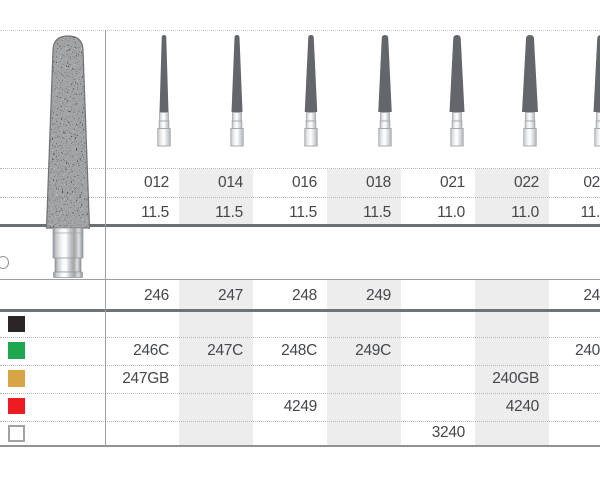 Image resolution: width=600 pixels, height=483 pixels. What do you see at coordinates (145, 378) in the screenshot?
I see `gold-grit-cell: 247GB` at bounding box center [145, 378].